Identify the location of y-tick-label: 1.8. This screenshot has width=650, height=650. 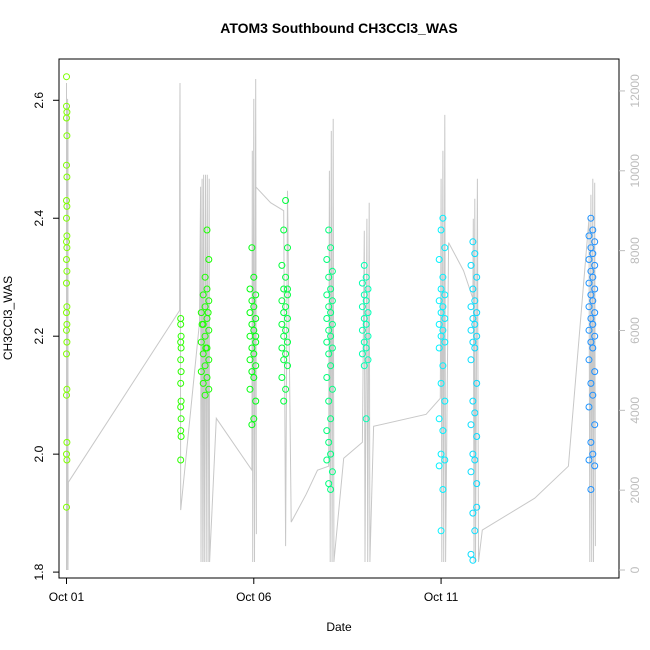
(39, 571).